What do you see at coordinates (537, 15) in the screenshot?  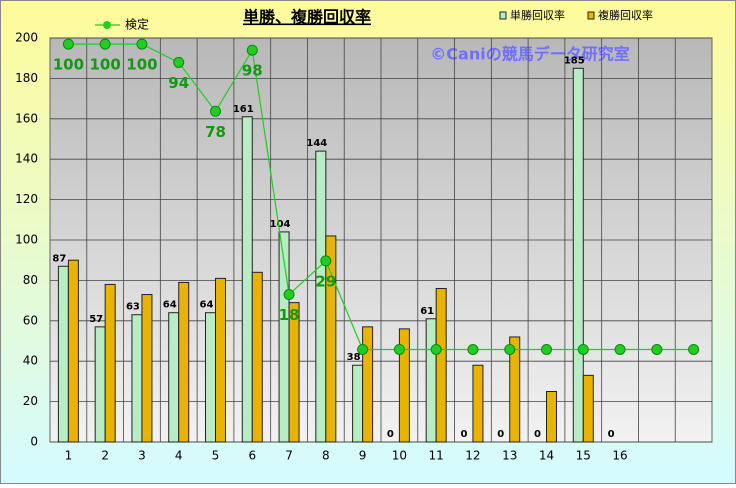 I see `legend-label: 単勝回収率` at bounding box center [537, 15].